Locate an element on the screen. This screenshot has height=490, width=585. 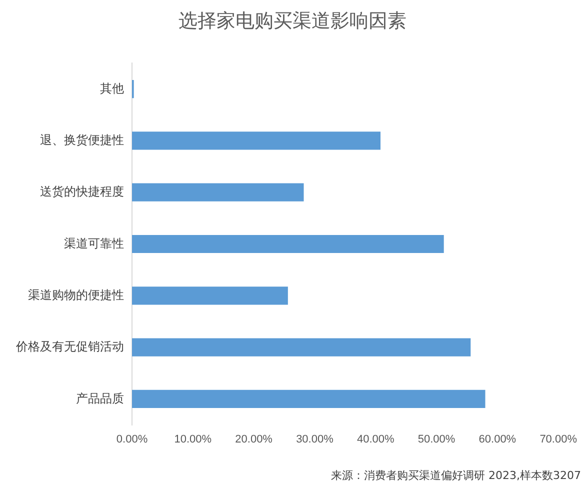
y-tick-label: 其他 is located at coordinates (112, 88).